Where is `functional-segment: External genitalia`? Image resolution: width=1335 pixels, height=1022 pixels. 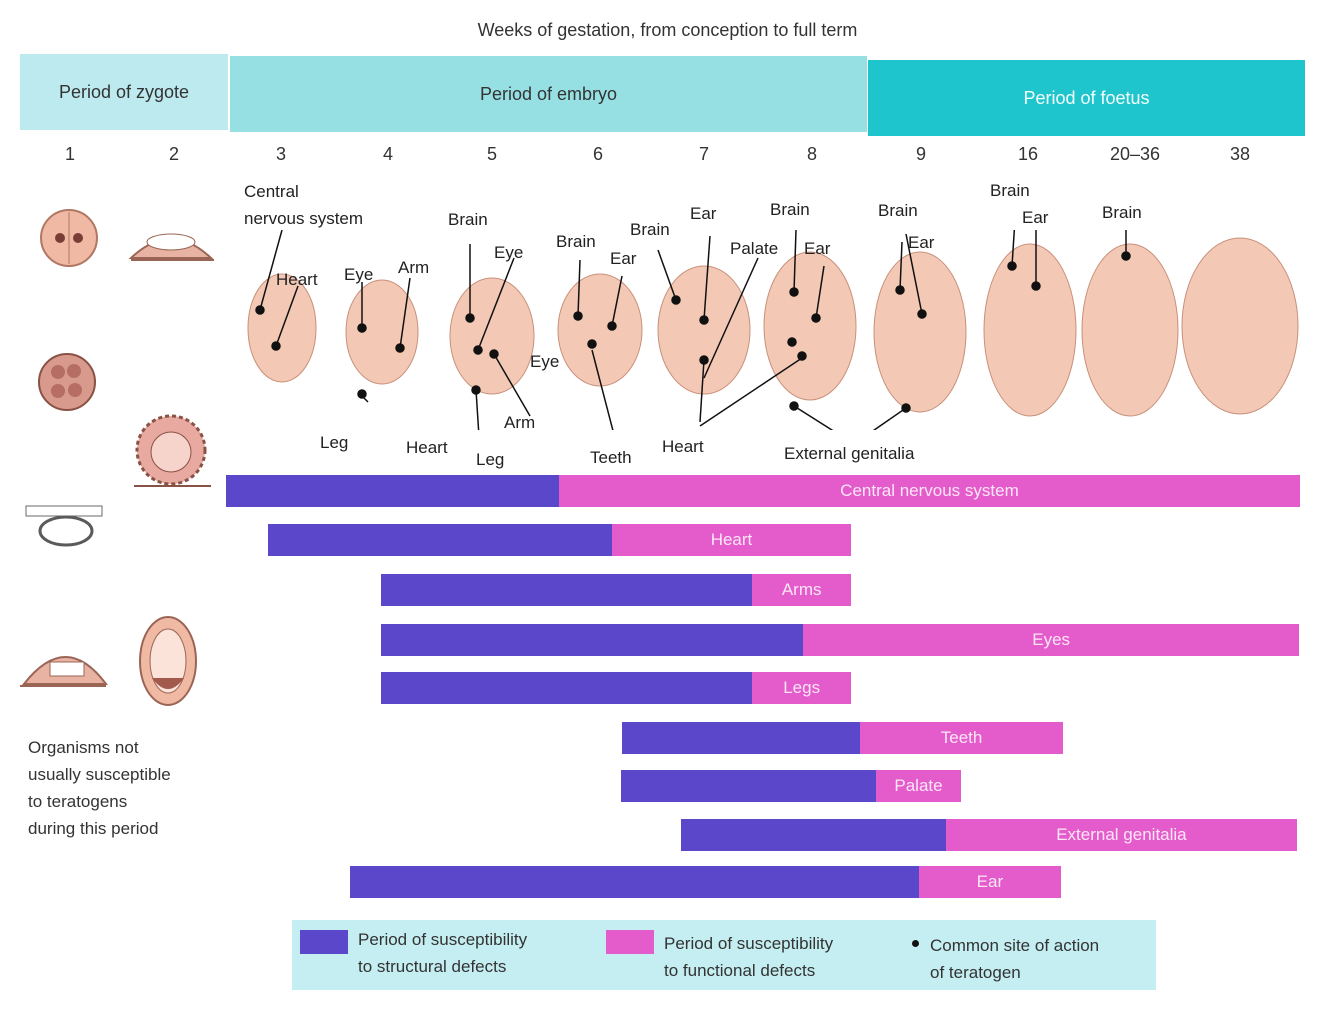 functional-segment: External genitalia is located at coordinates (1121, 835).